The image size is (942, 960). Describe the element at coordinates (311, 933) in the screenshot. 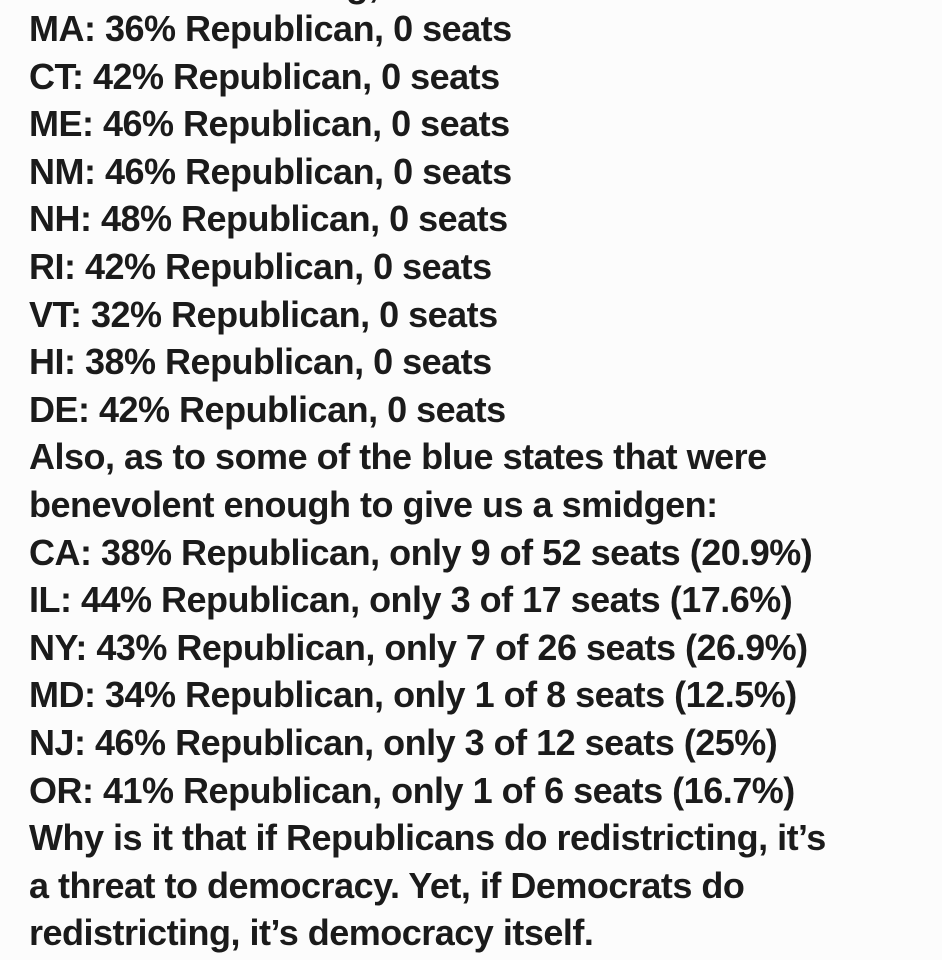

I see `text-line-question-3: redistricting, it’s democracy itself.` at that location.